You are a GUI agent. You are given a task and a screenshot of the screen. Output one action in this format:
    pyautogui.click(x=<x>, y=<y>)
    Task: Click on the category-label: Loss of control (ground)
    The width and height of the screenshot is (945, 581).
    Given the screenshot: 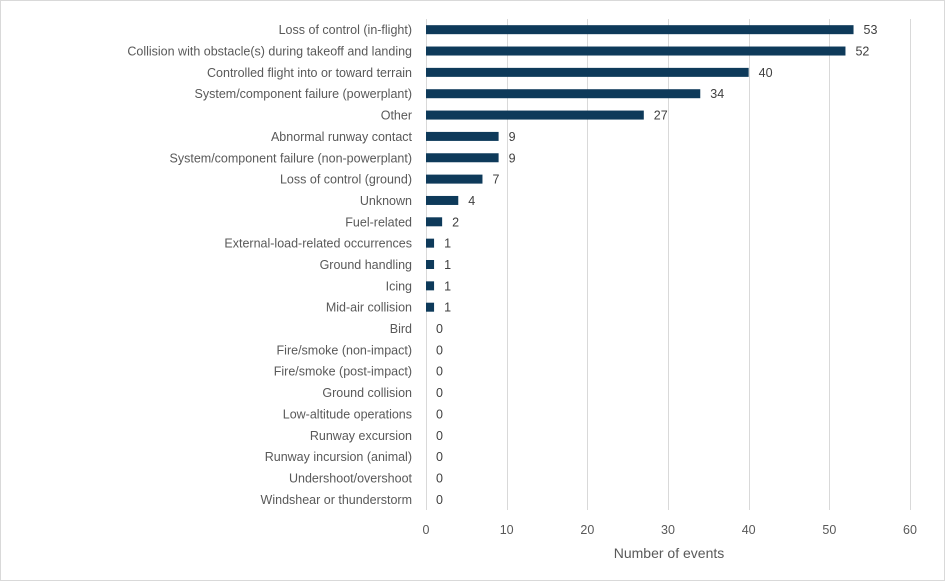 What is the action you would take?
    pyautogui.click(x=346, y=180)
    